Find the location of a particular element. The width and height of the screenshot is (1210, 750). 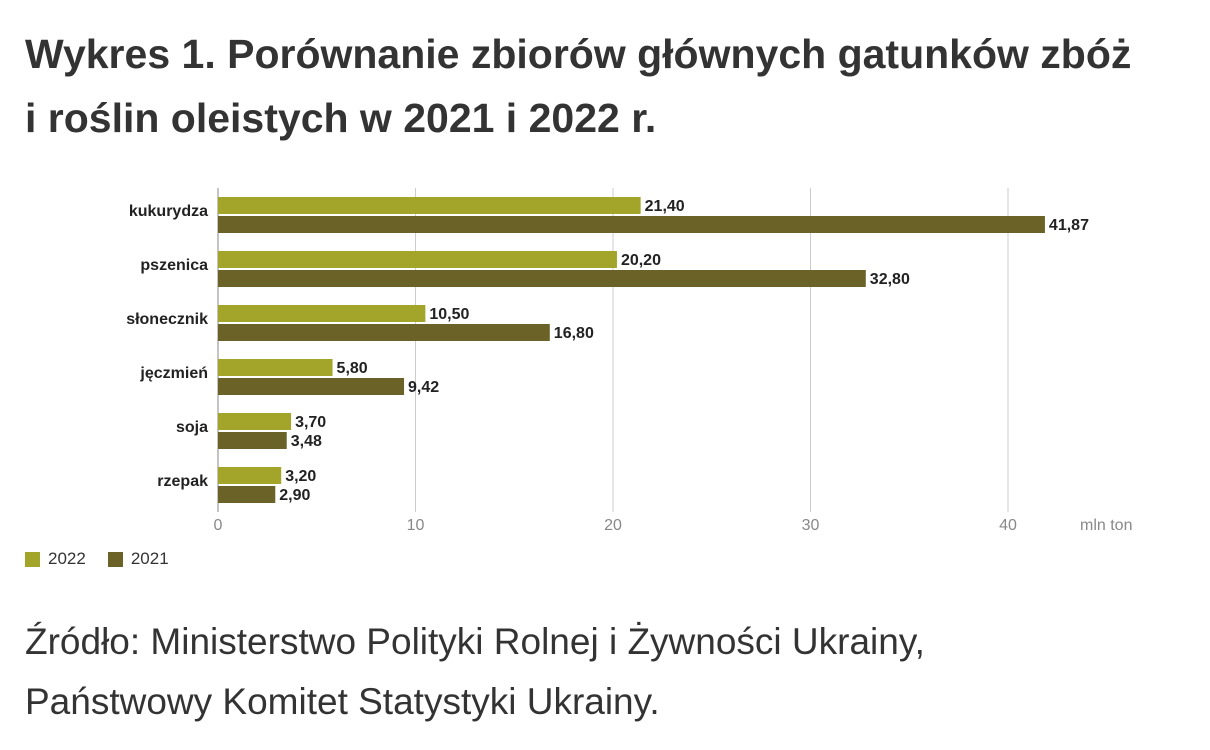

legend-swatch-2021 is located at coordinates (115, 559).